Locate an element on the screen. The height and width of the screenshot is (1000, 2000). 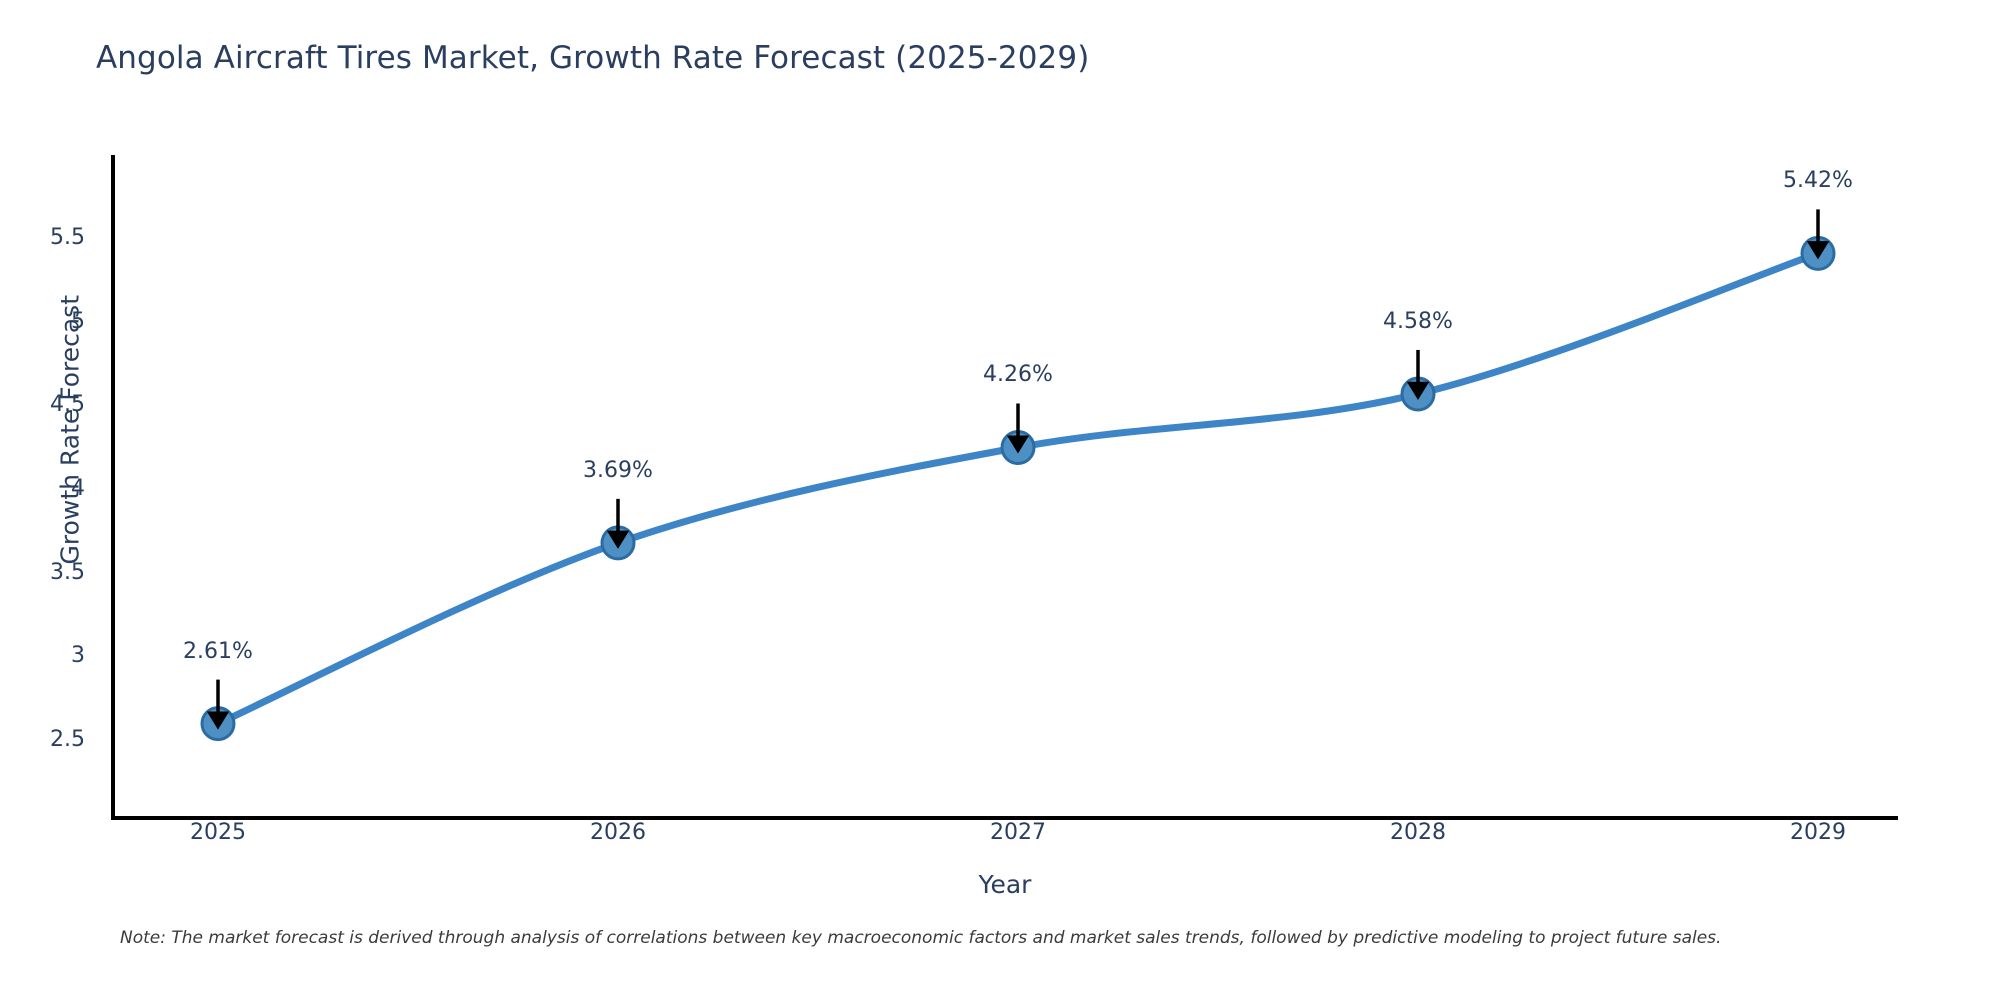
y-tick-label-4: 4 is located at coordinates (78, 488).